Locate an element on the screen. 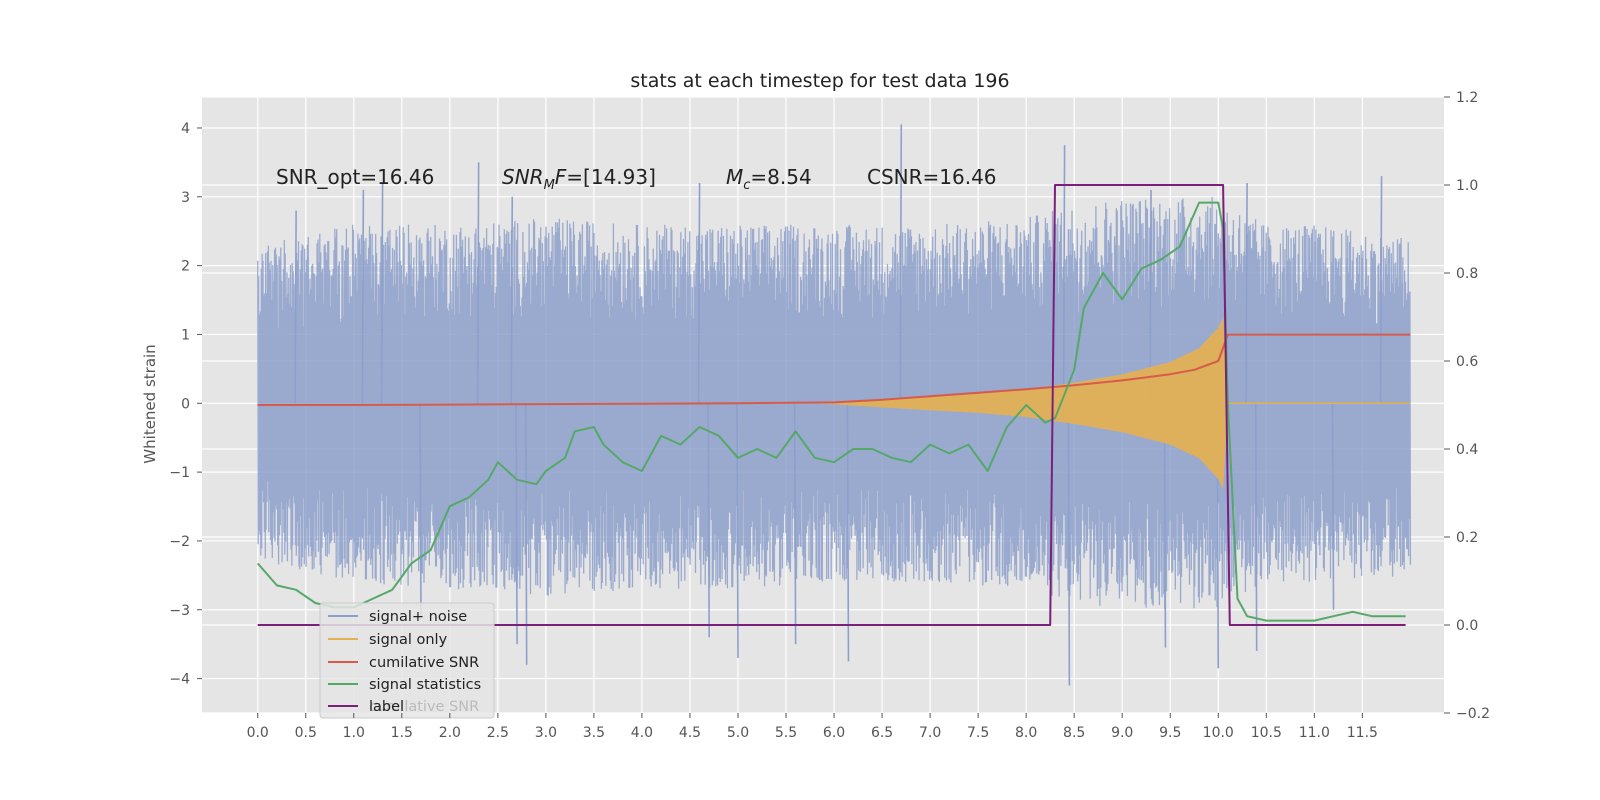 Image resolution: width=1600 pixels, height=800 pixels. x-tick-label: 9.0 is located at coordinates (1122, 733).